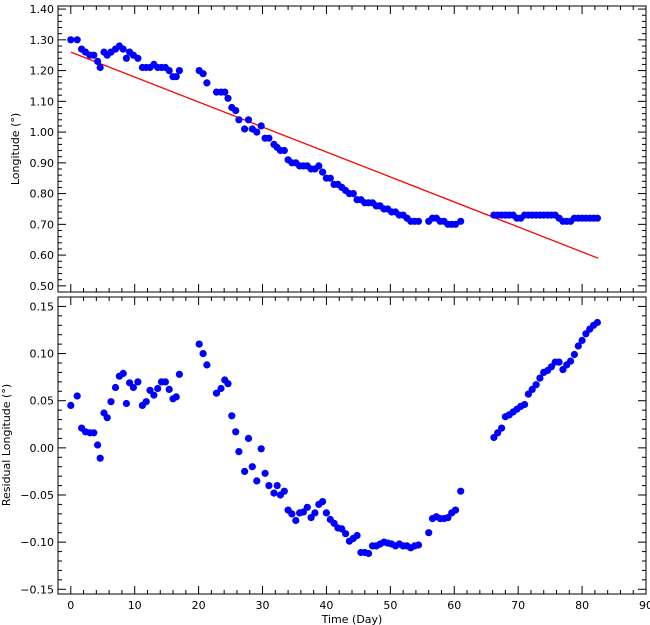  Describe the element at coordinates (199, 605) in the screenshot. I see `x-tick-label: 20` at that location.